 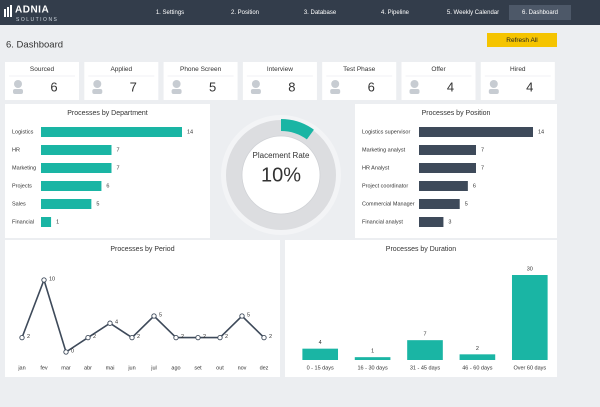 What do you see at coordinates (395, 13) in the screenshot?
I see `nav-tab: 4. Pipeline` at bounding box center [395, 13].